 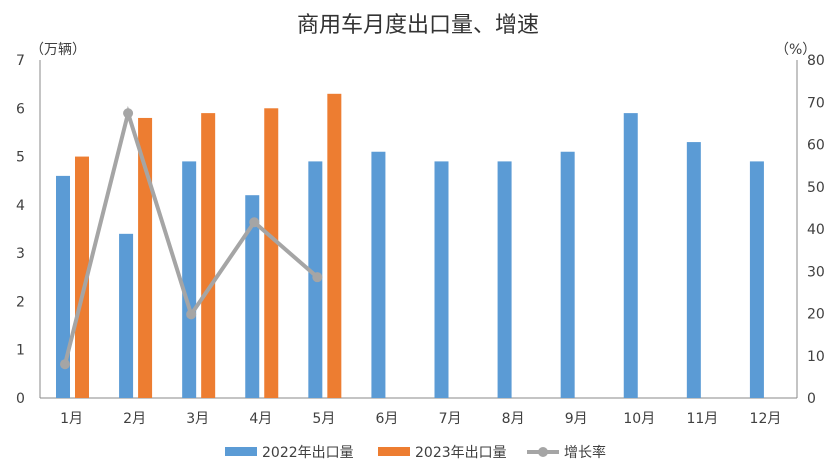 What do you see at coordinates (639, 419) in the screenshot?
I see `x-tick-label: 10月` at bounding box center [639, 419].